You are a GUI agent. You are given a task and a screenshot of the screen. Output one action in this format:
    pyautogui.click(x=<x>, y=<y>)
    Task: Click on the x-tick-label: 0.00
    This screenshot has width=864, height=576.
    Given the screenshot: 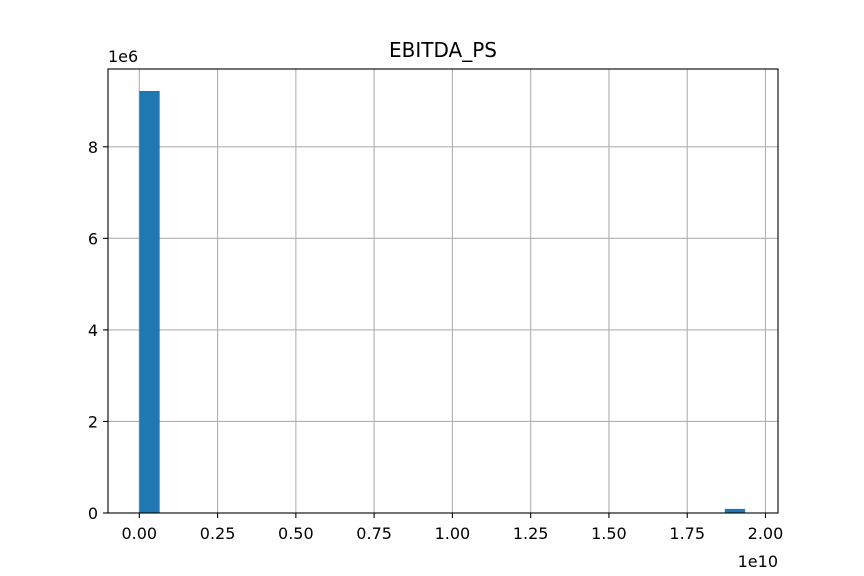 What is the action you would take?
    pyautogui.click(x=139, y=533)
    